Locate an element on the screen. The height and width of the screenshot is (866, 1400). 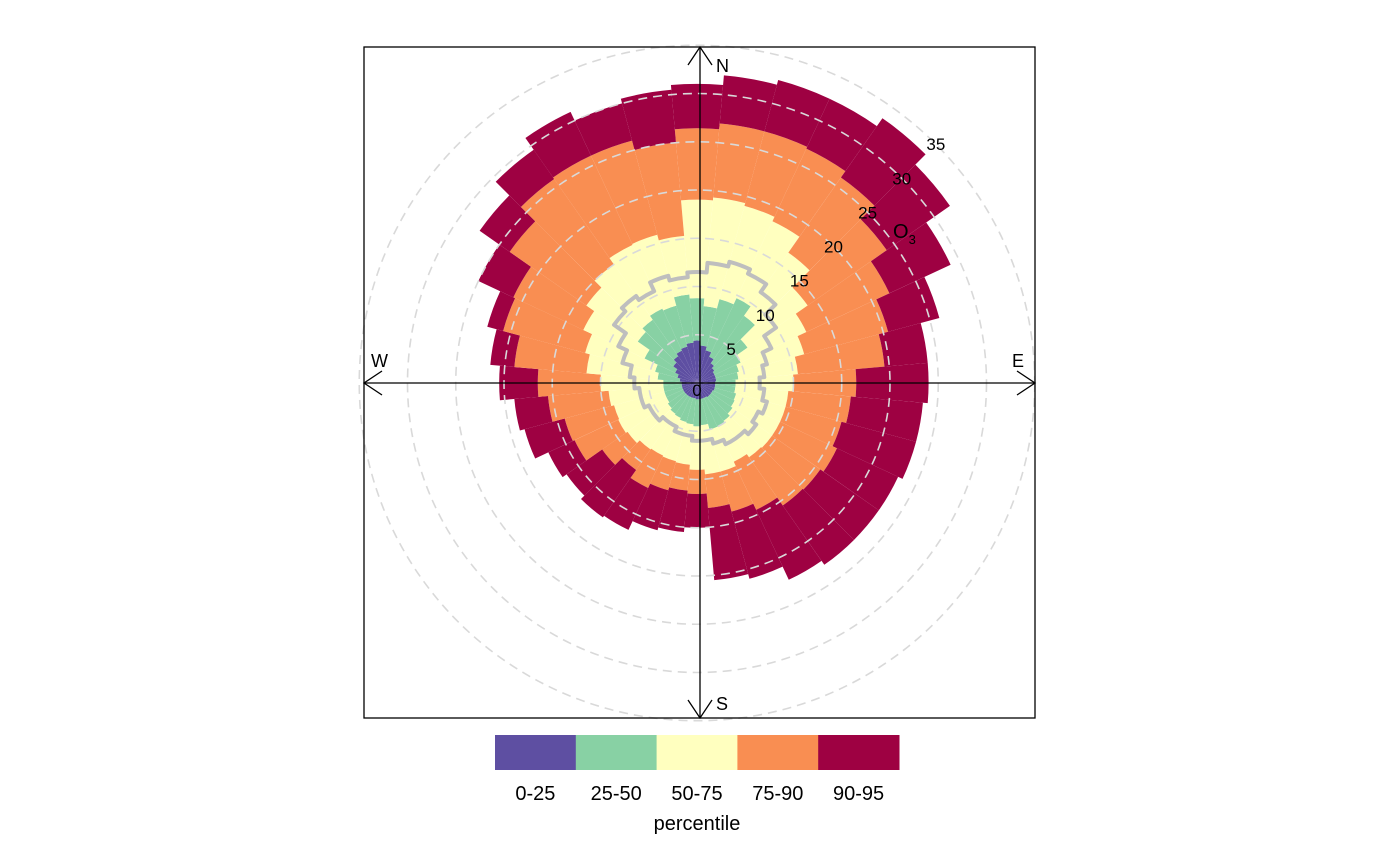
petal-25-50-350deg is located at coordinates (684, 319).